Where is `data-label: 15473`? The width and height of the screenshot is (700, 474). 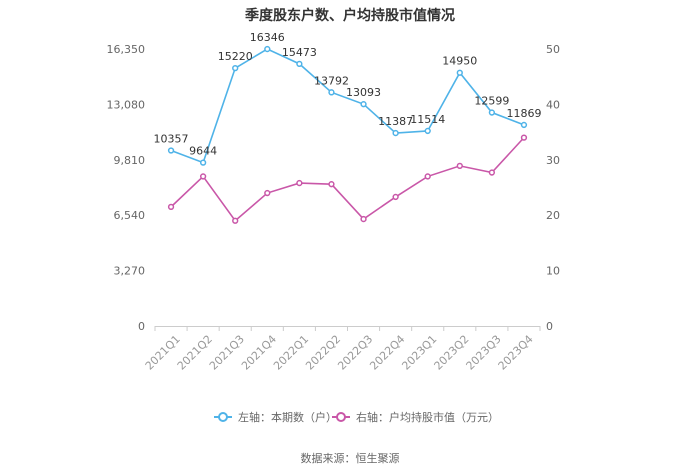
data-label: 15473 is located at coordinates (299, 52).